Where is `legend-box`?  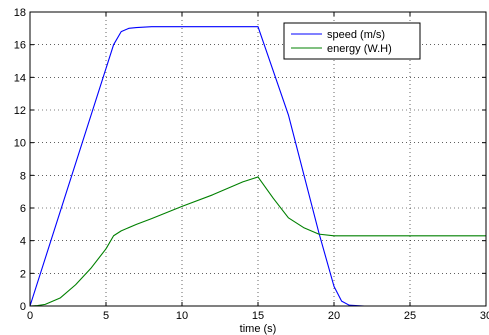 legend-box is located at coordinates (352, 41).